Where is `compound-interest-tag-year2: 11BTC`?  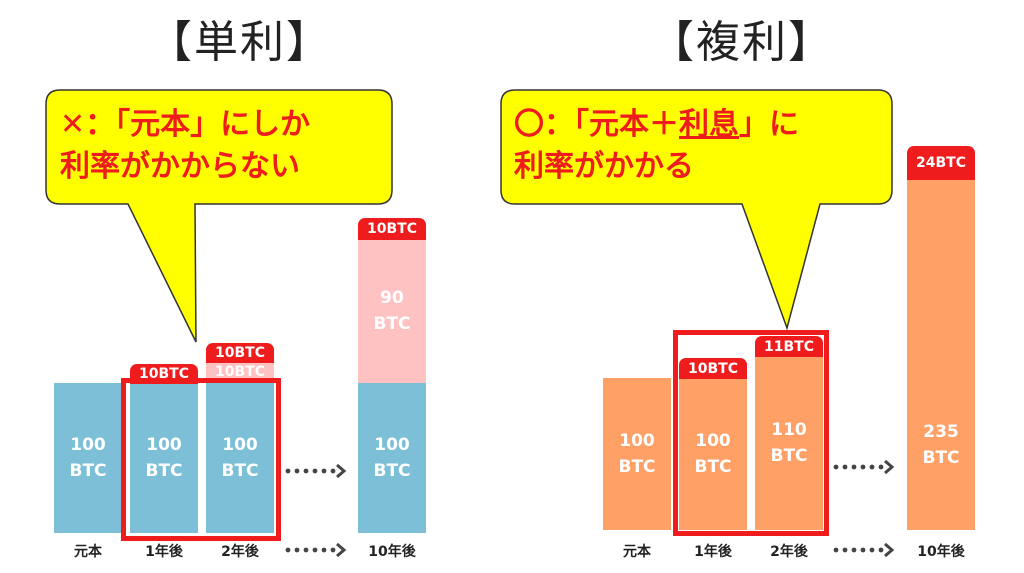
compound-interest-tag-year2: 11BTC is located at coordinates (789, 346).